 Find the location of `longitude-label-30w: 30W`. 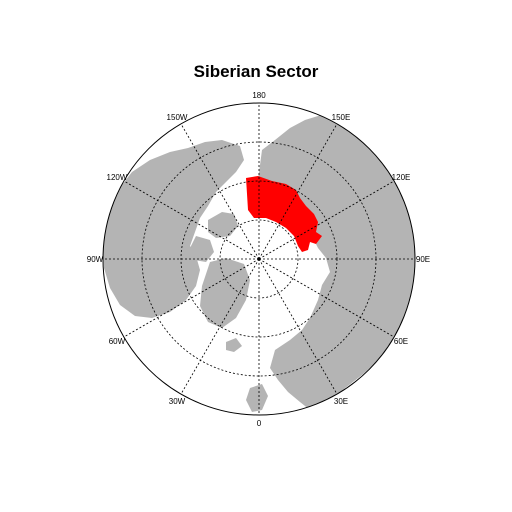

longitude-label-30w: 30W is located at coordinates (177, 401).